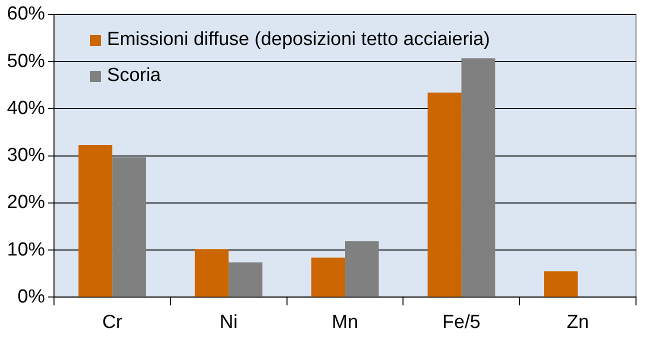 This screenshot has height=346, width=650. I want to click on y-tick-label: 30%, so click(26, 155).